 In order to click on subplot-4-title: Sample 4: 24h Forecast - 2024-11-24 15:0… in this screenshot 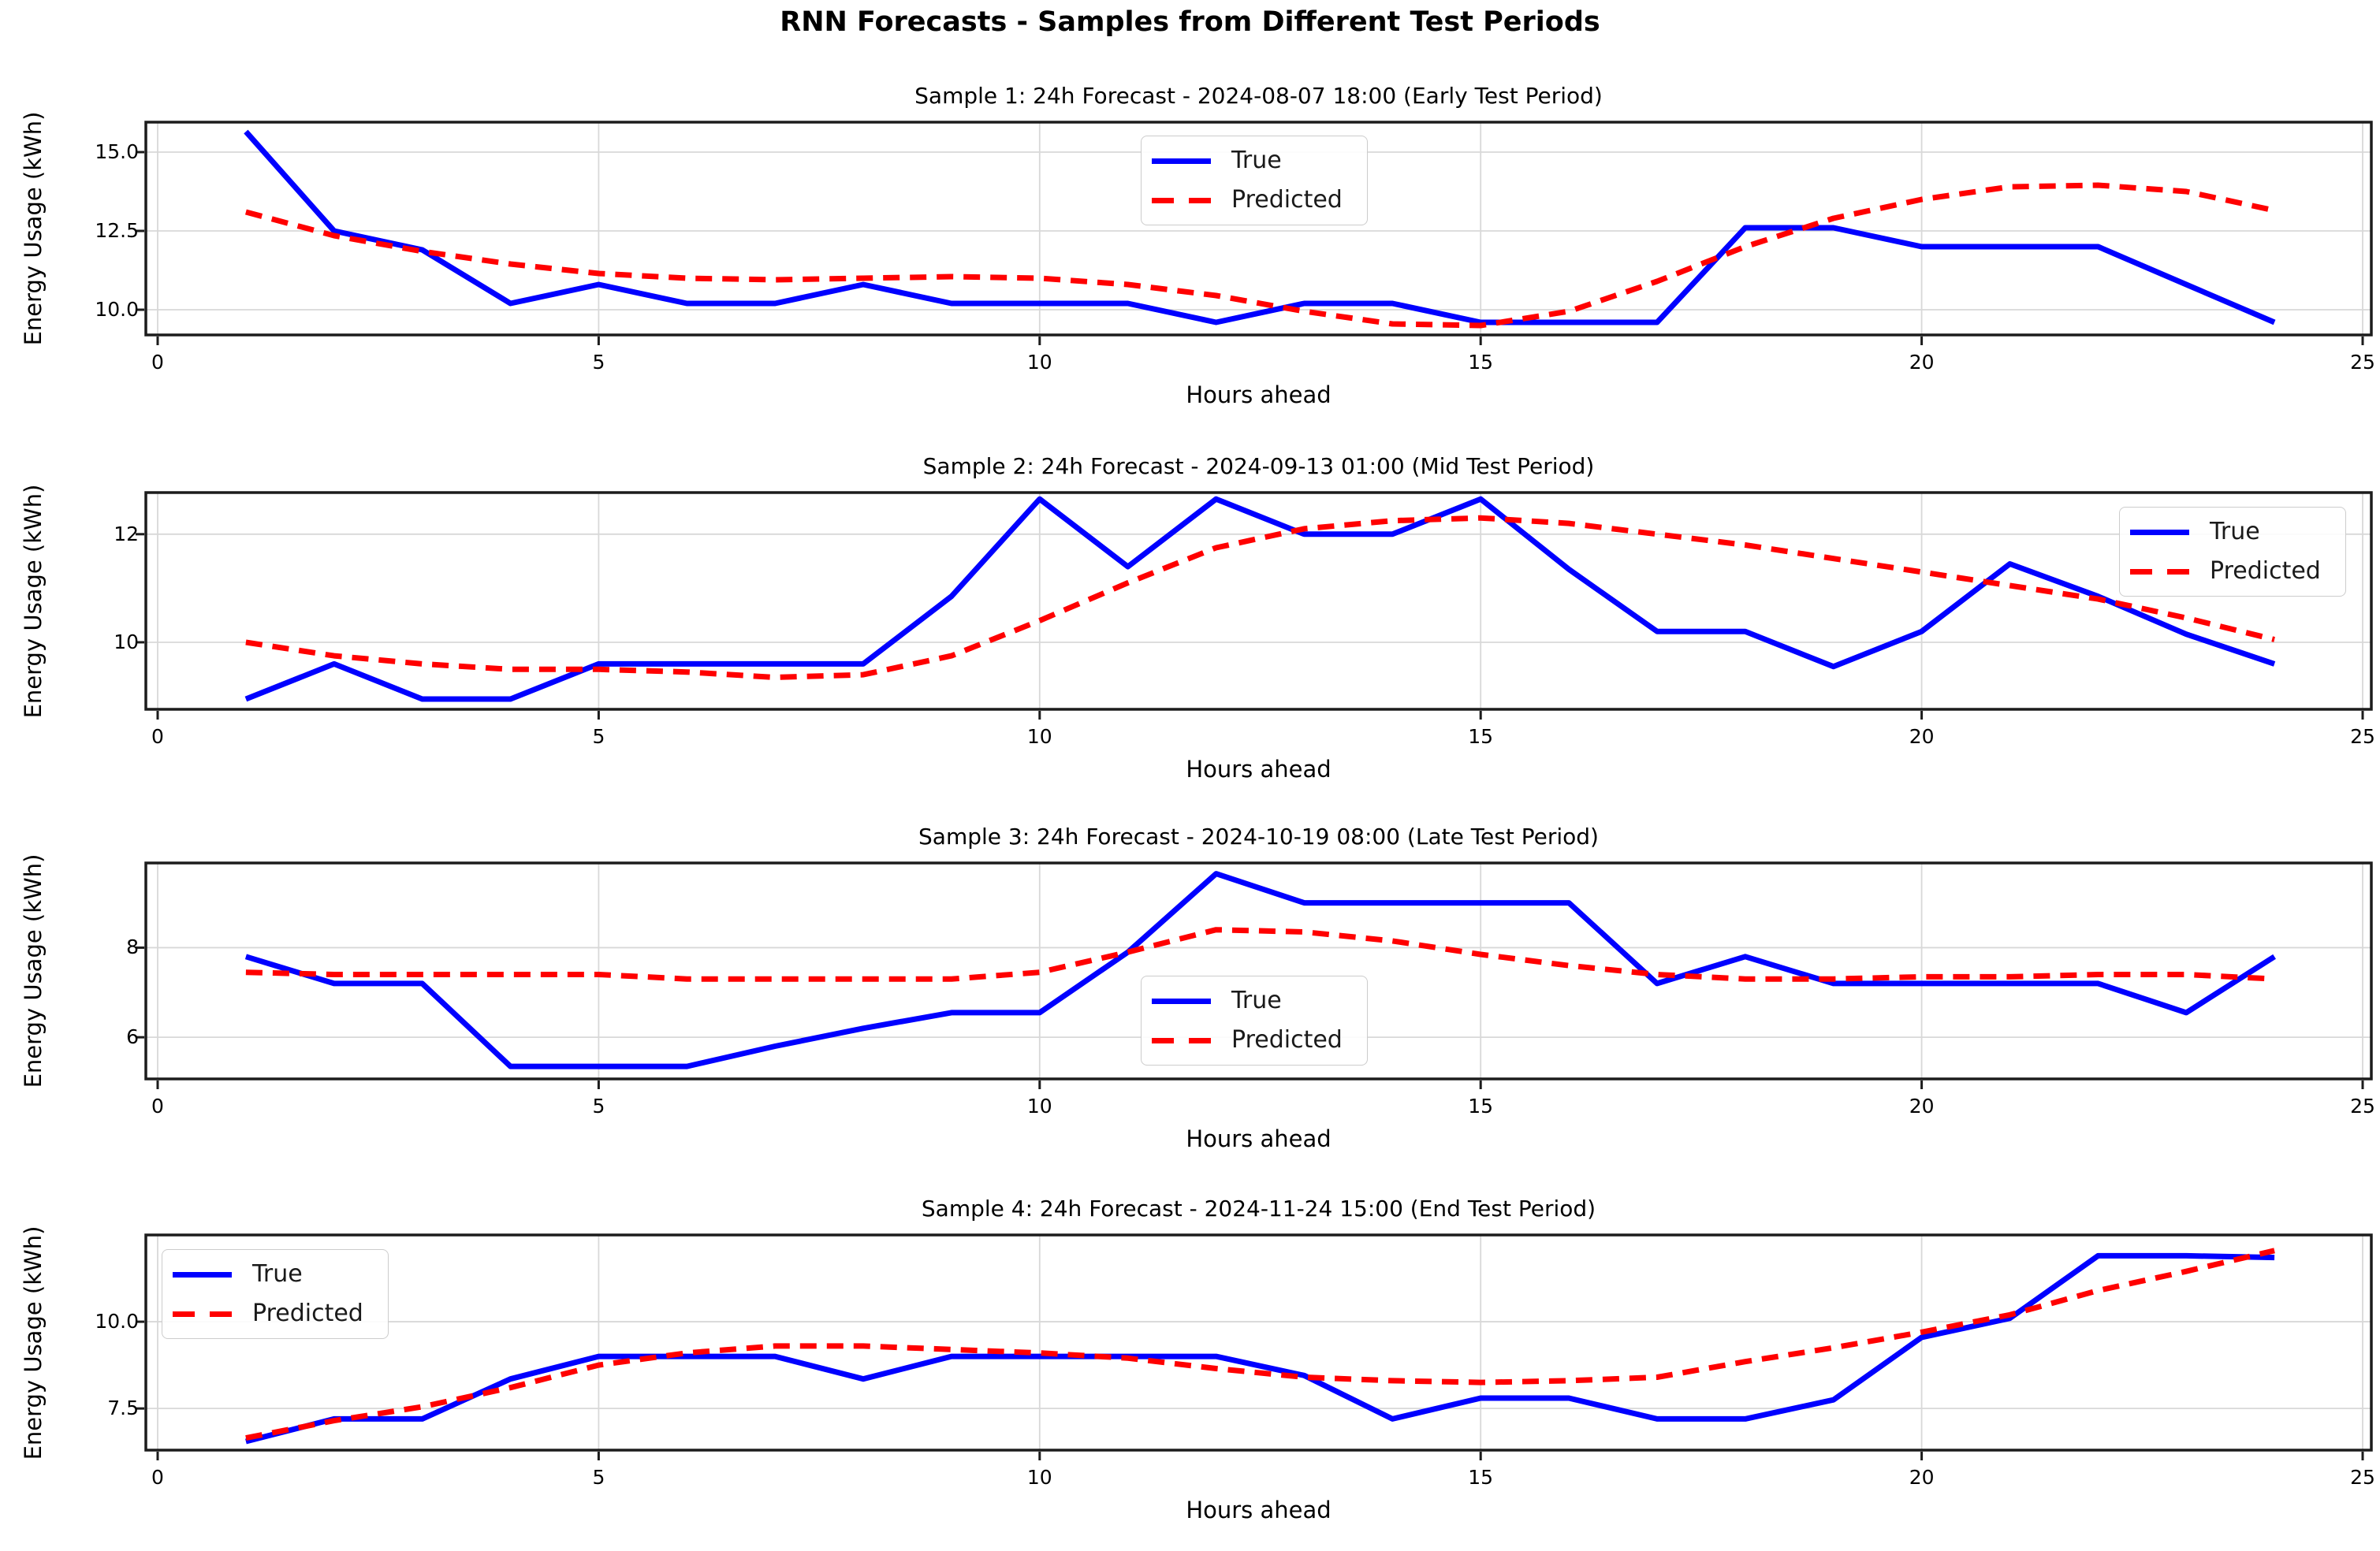, I will do `click(1258, 1209)`.